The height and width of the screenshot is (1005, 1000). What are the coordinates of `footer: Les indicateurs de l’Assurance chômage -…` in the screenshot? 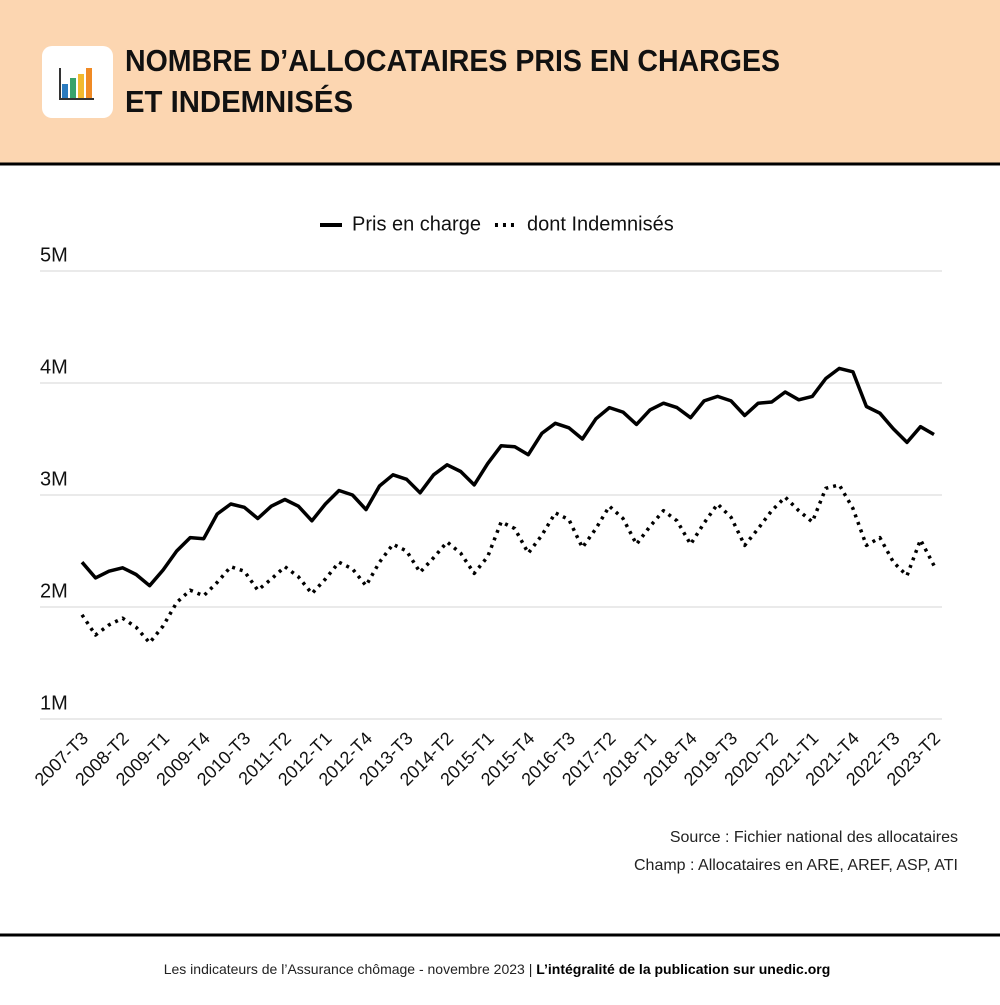 It's located at (497, 969).